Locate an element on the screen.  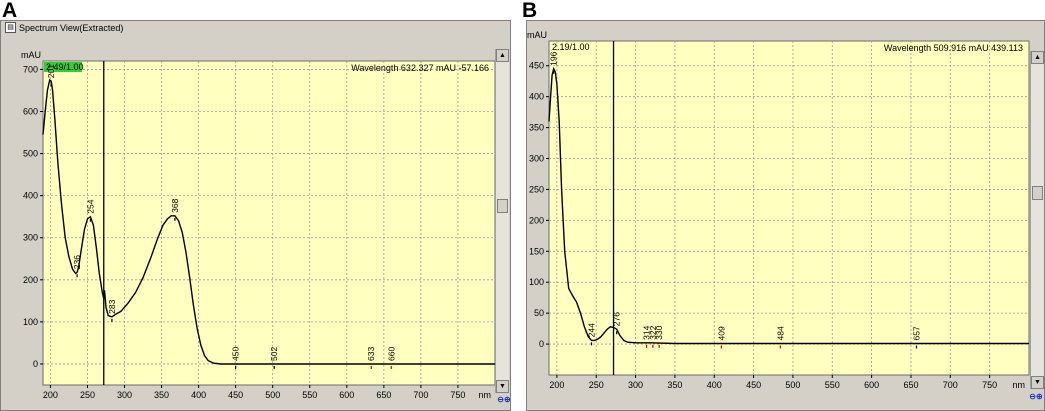
cursor-readout: Wavelength 632.327 mAU -57.166 is located at coordinates (420, 68).